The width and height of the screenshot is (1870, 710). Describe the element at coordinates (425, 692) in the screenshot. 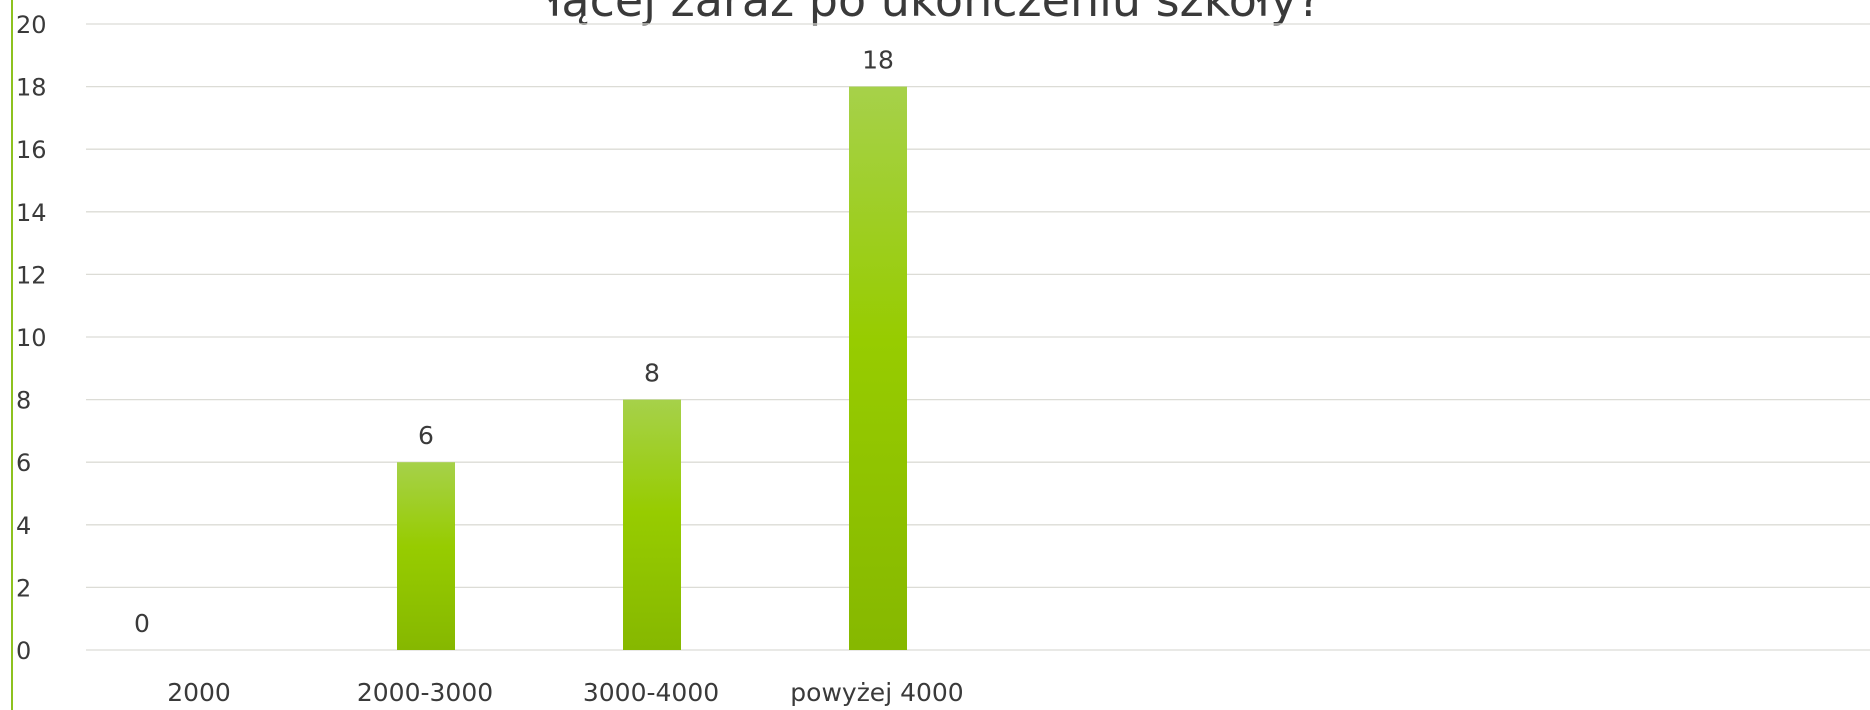

I see `x-category-label: 2000-3000` at that location.